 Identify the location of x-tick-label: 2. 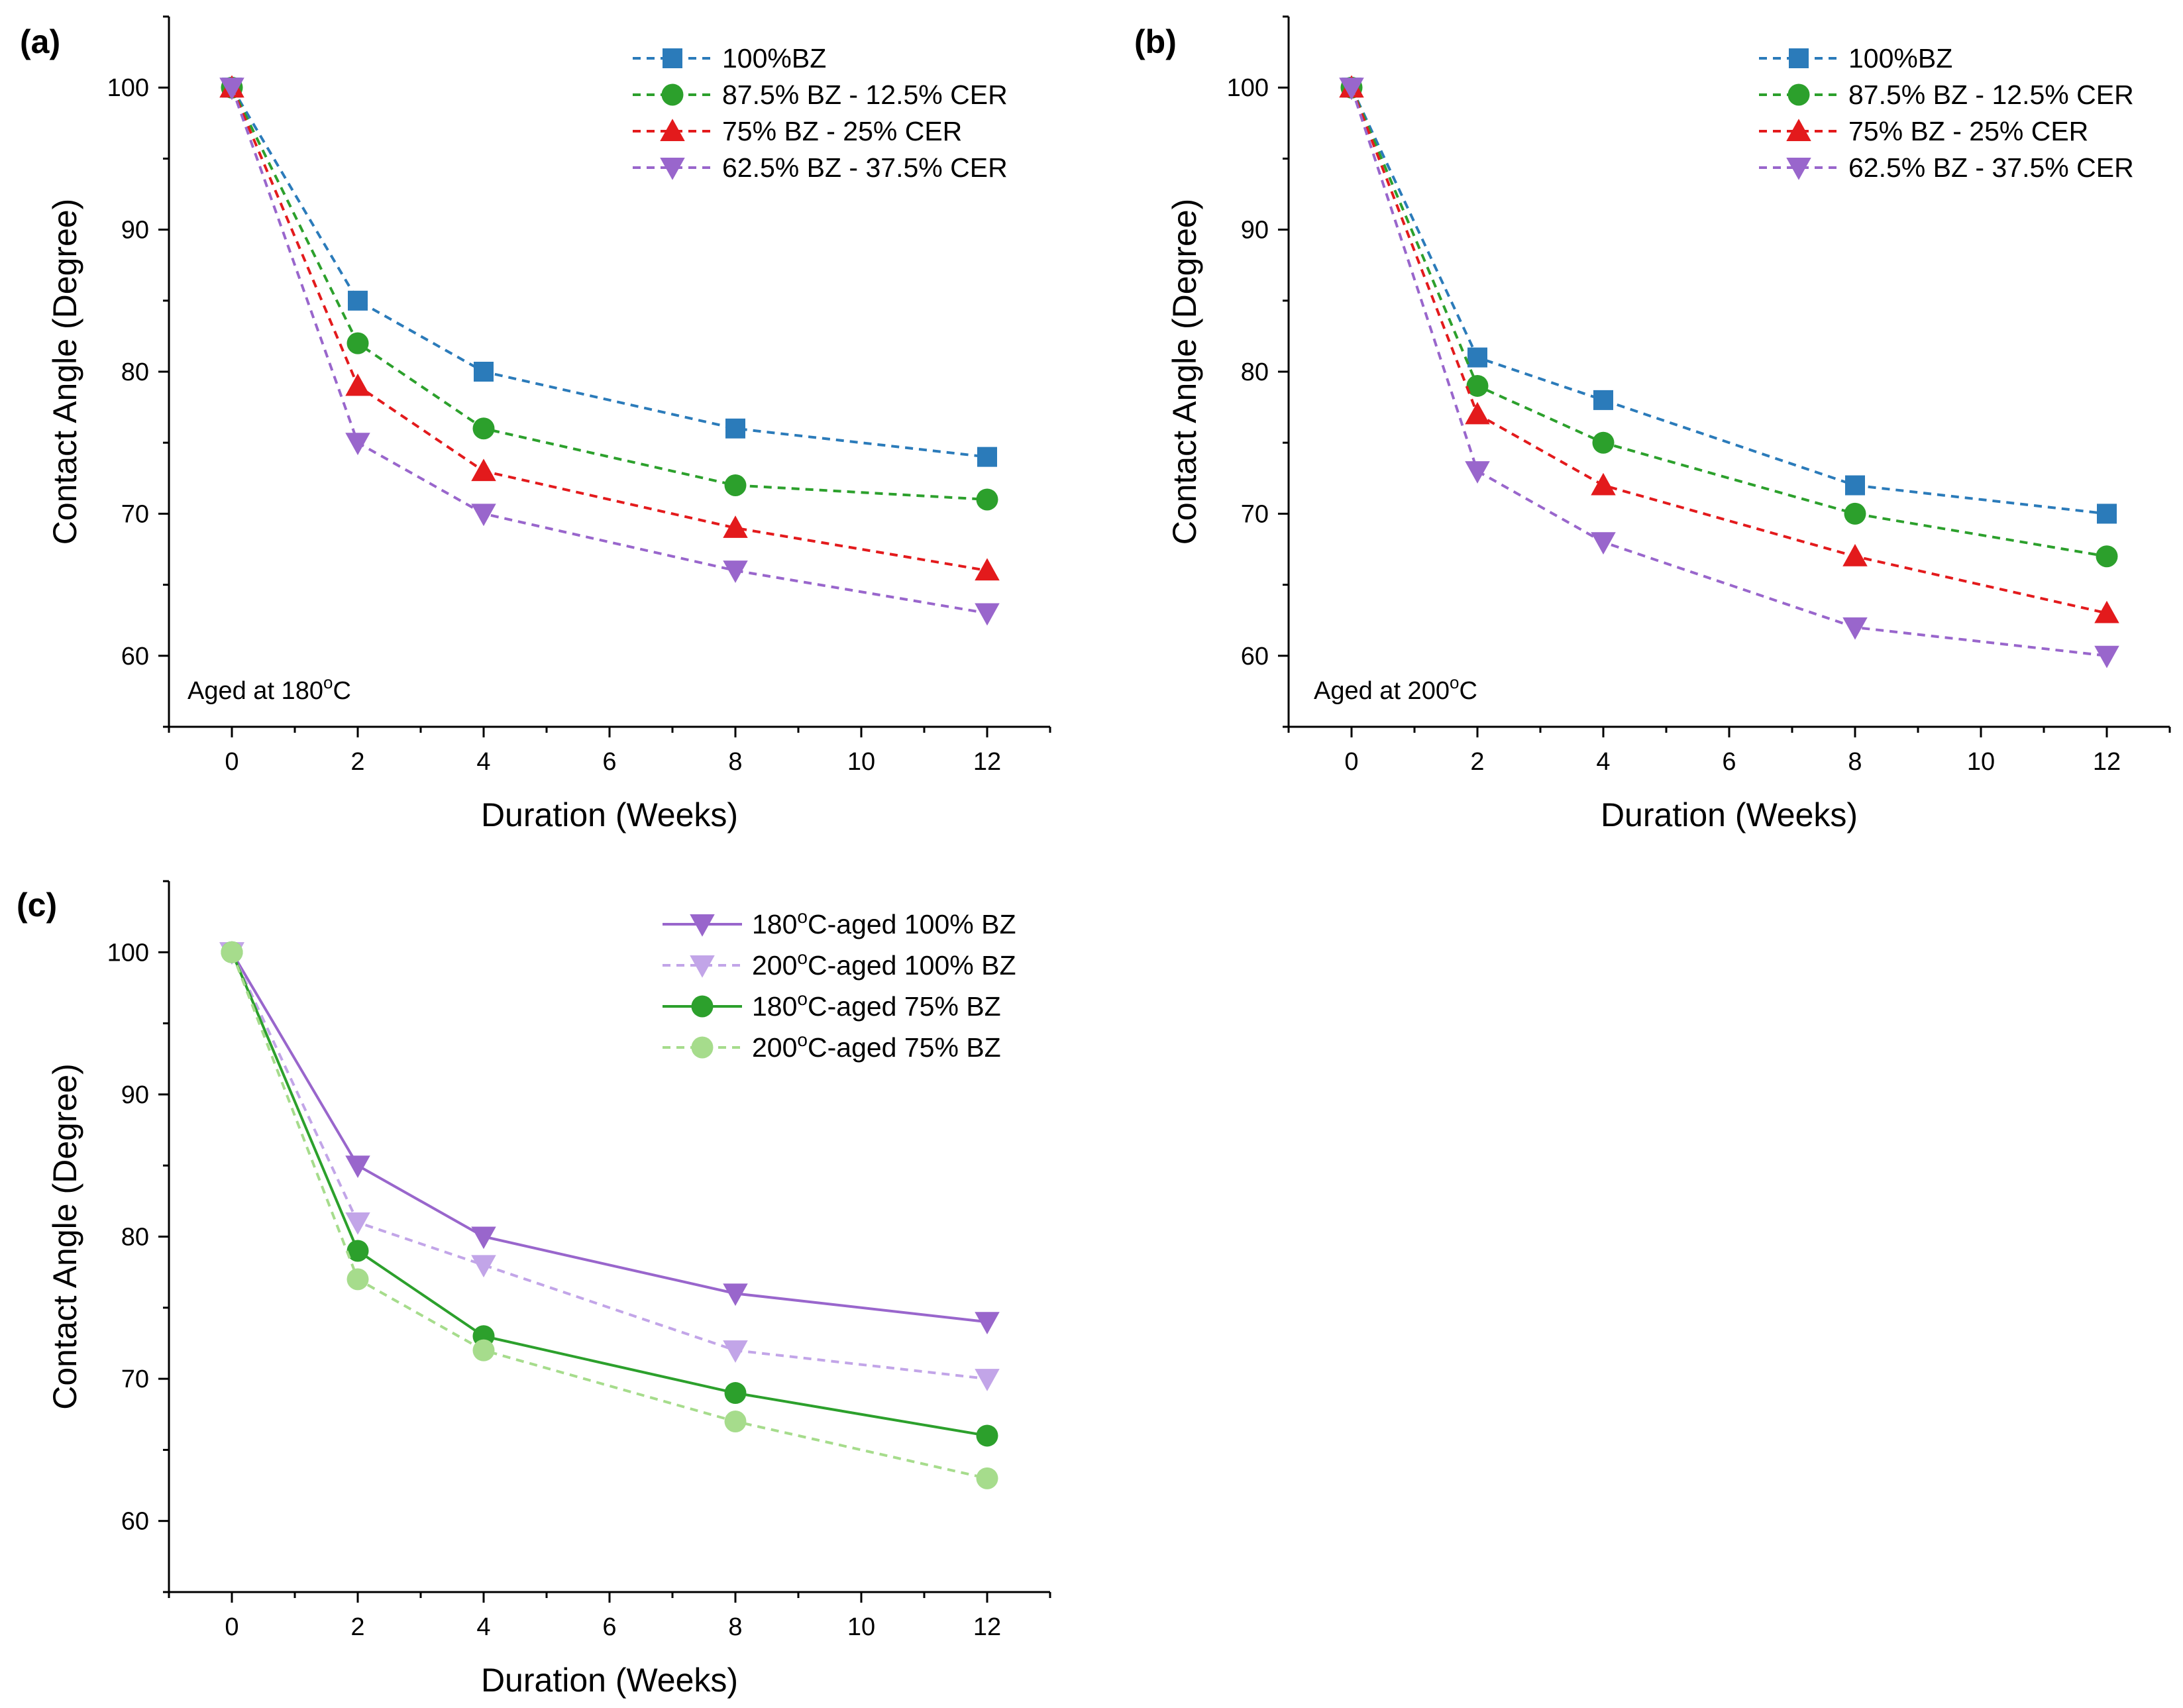
(357, 762).